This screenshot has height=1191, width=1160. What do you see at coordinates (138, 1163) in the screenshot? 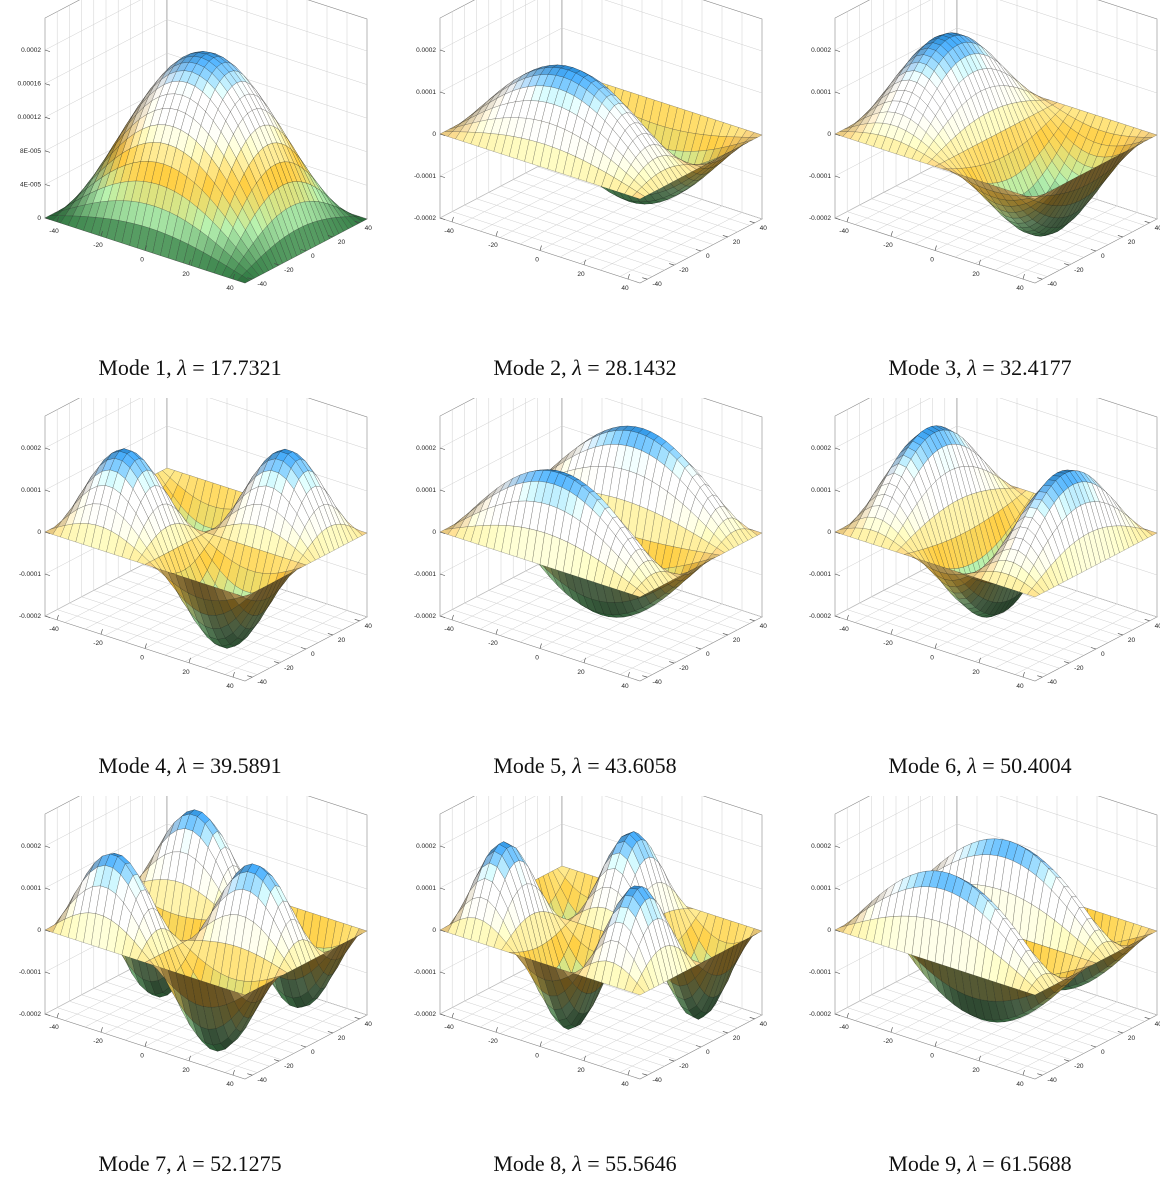
I see `caption-prefix: Mode 7,` at bounding box center [138, 1163].